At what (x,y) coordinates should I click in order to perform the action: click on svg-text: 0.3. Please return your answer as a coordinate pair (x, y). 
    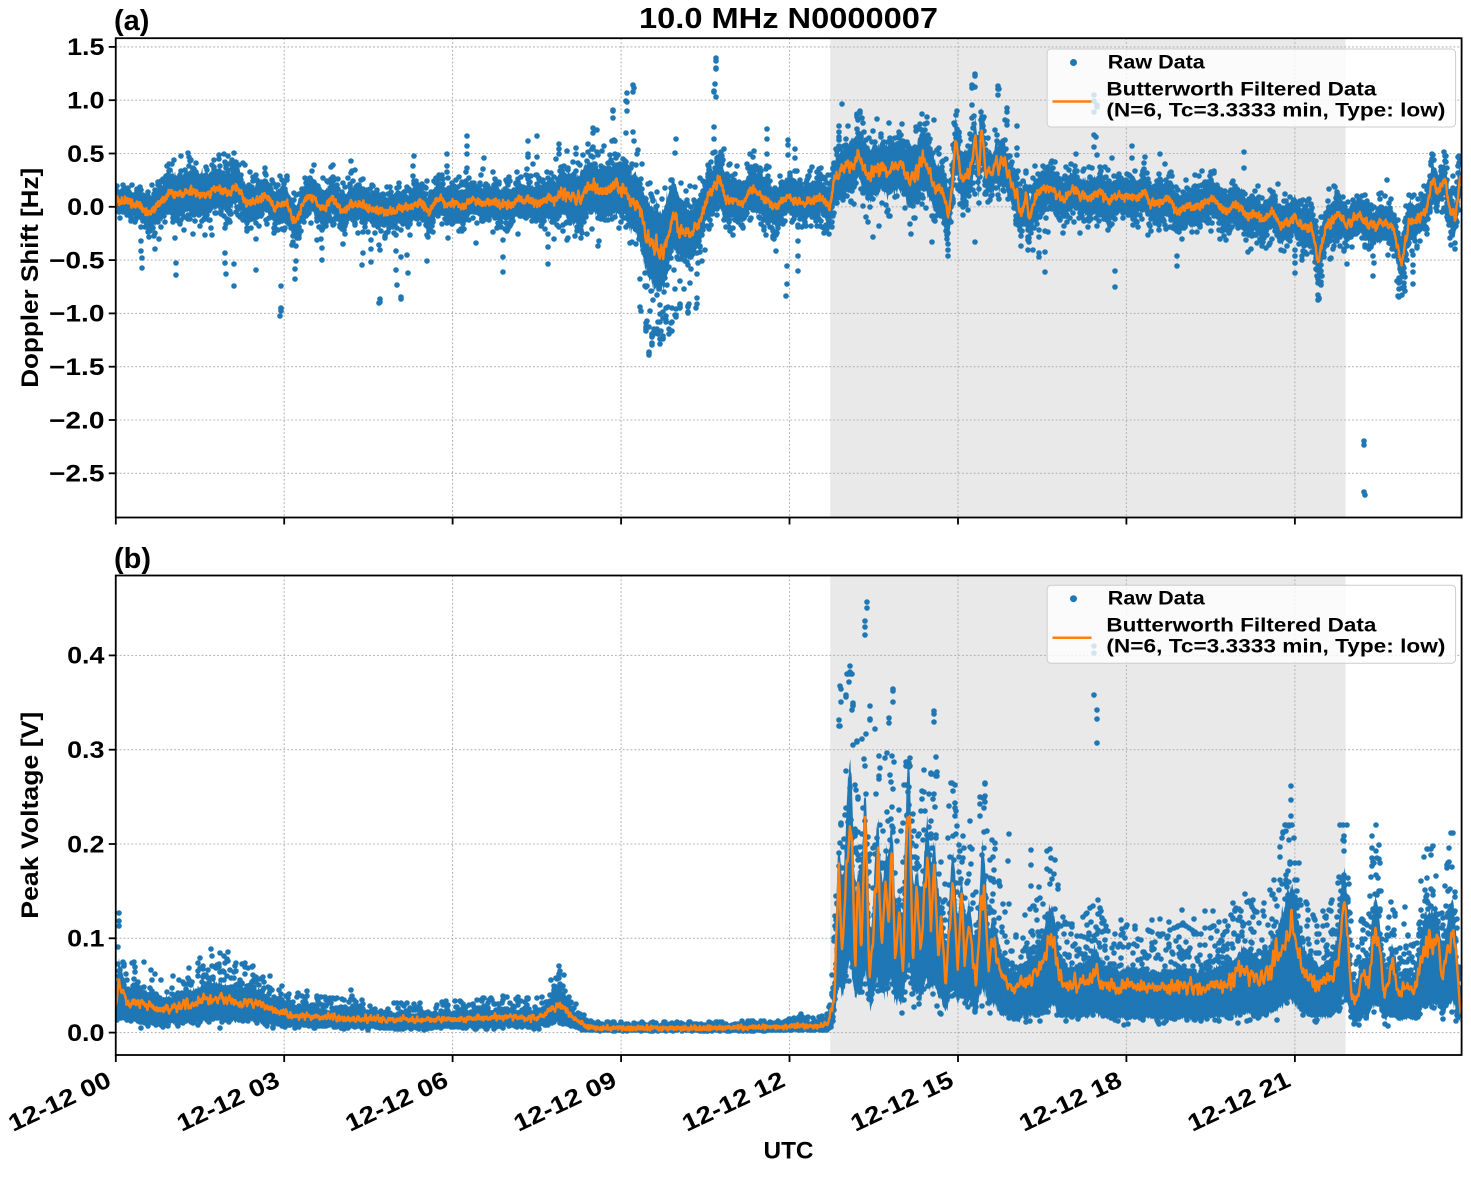
    Looking at the image, I should click on (85, 750).